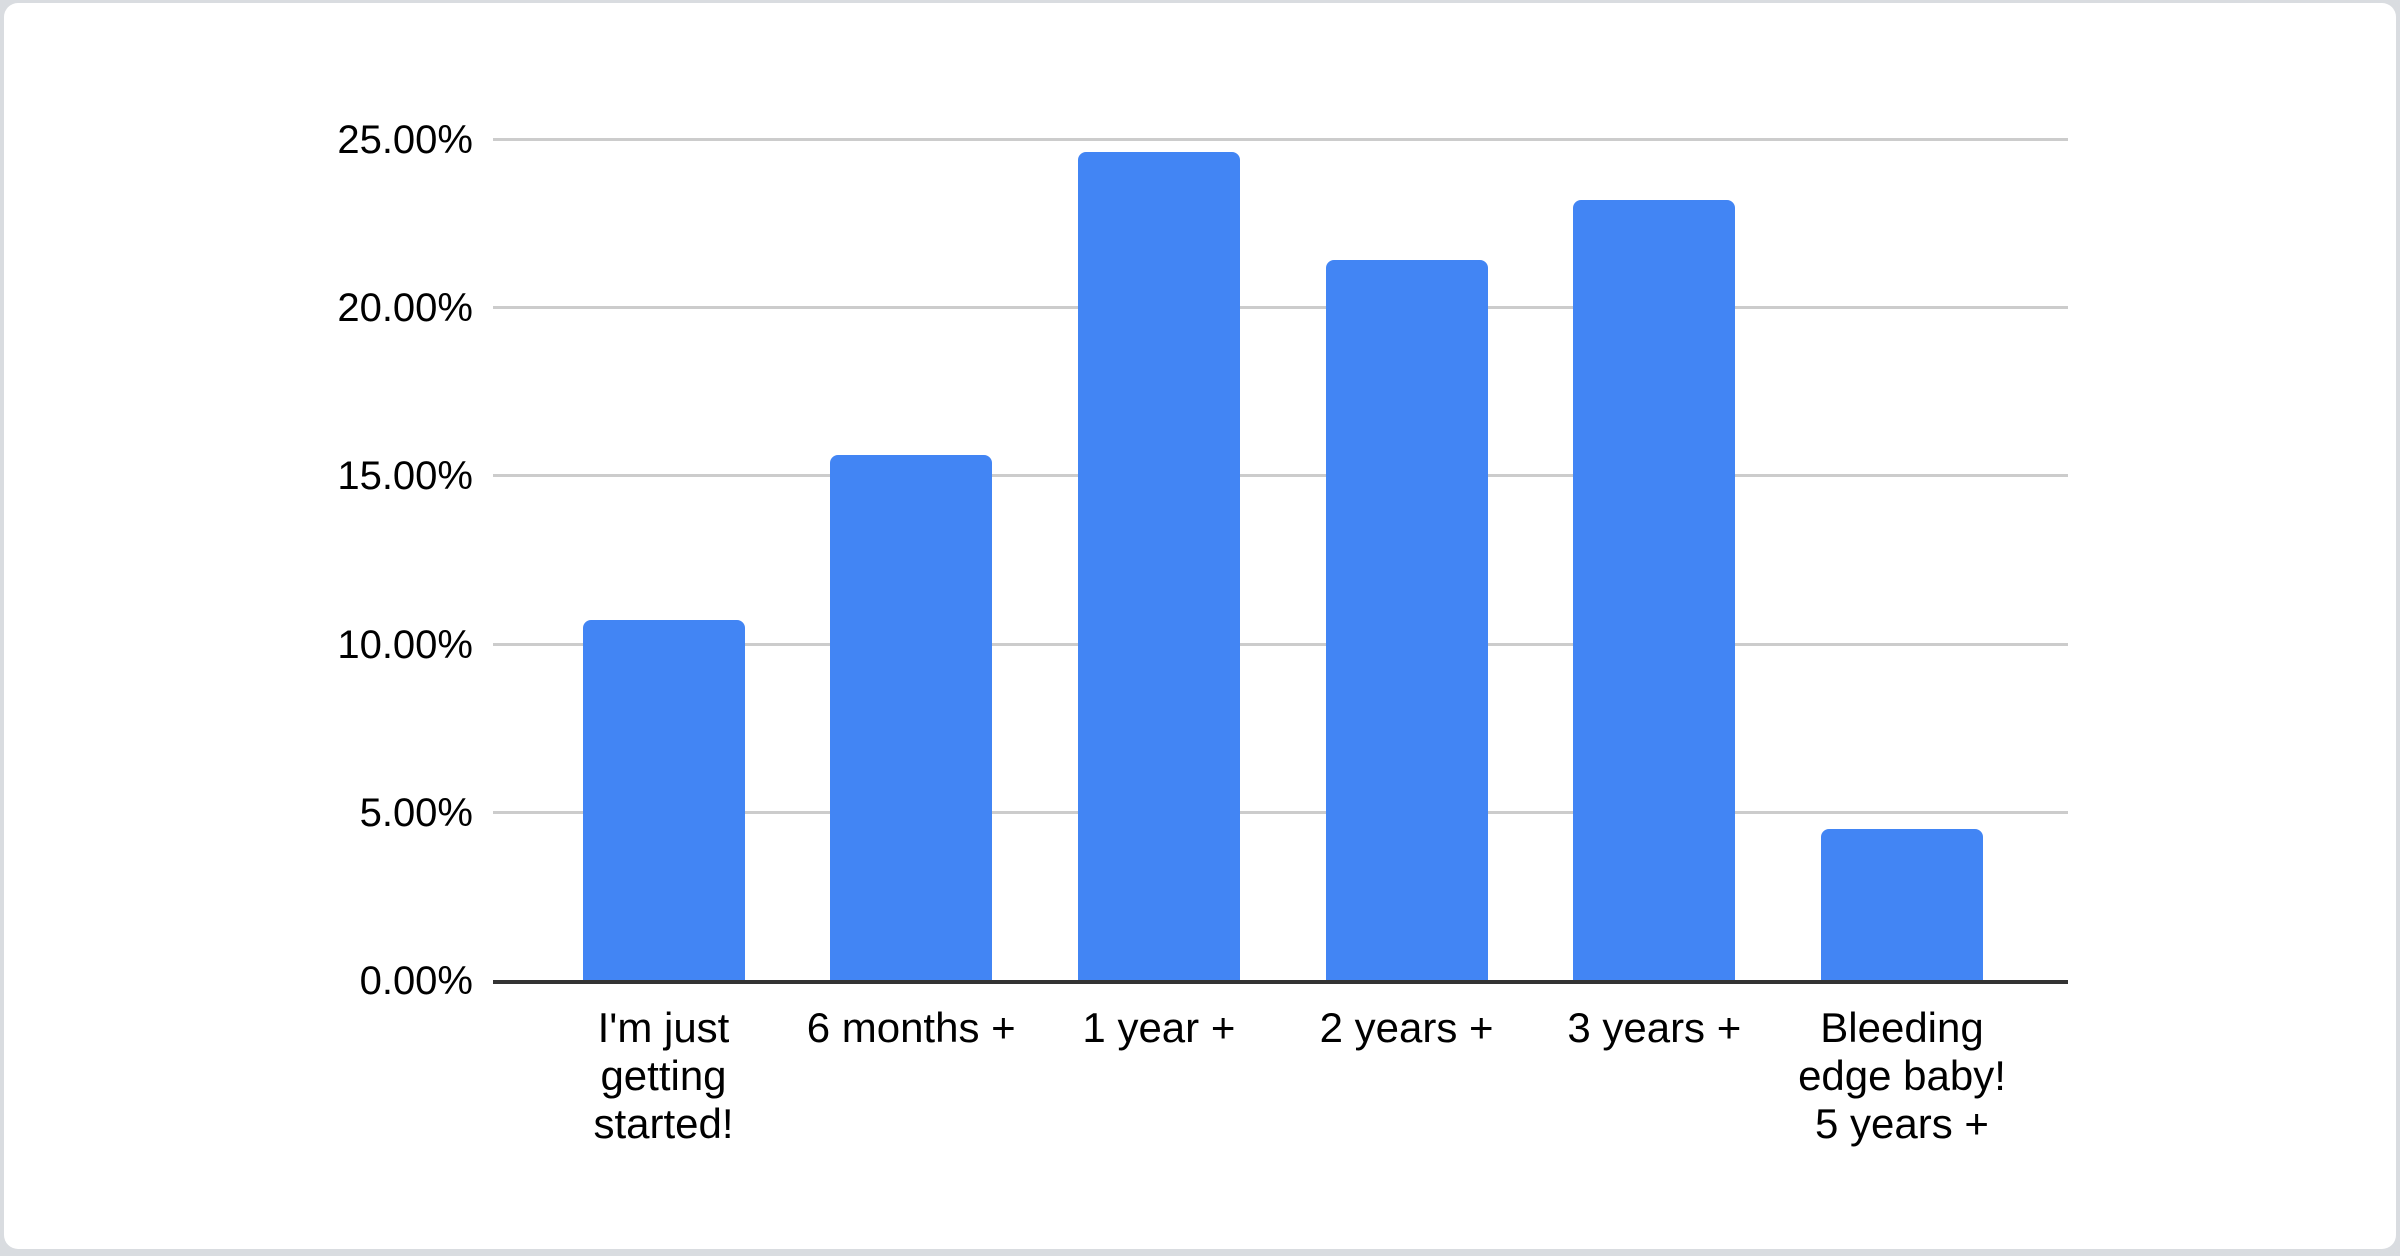 The height and width of the screenshot is (1256, 2400). What do you see at coordinates (405, 476) in the screenshot?
I see `y-tick-label: 15.00%` at bounding box center [405, 476].